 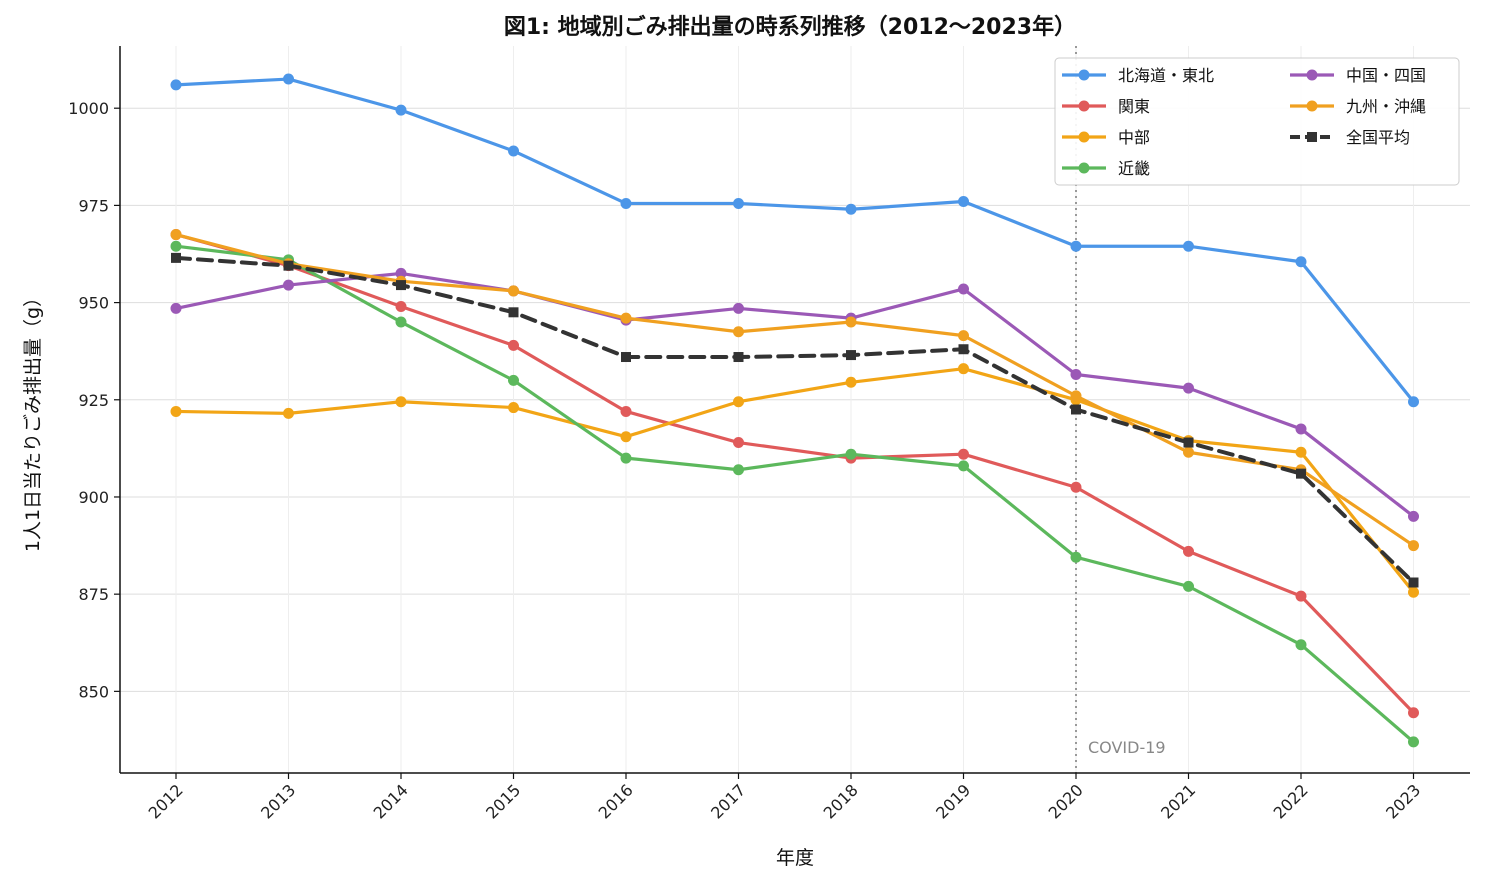 I want to click on y-tick-label: 1000, so click(x=88, y=108).